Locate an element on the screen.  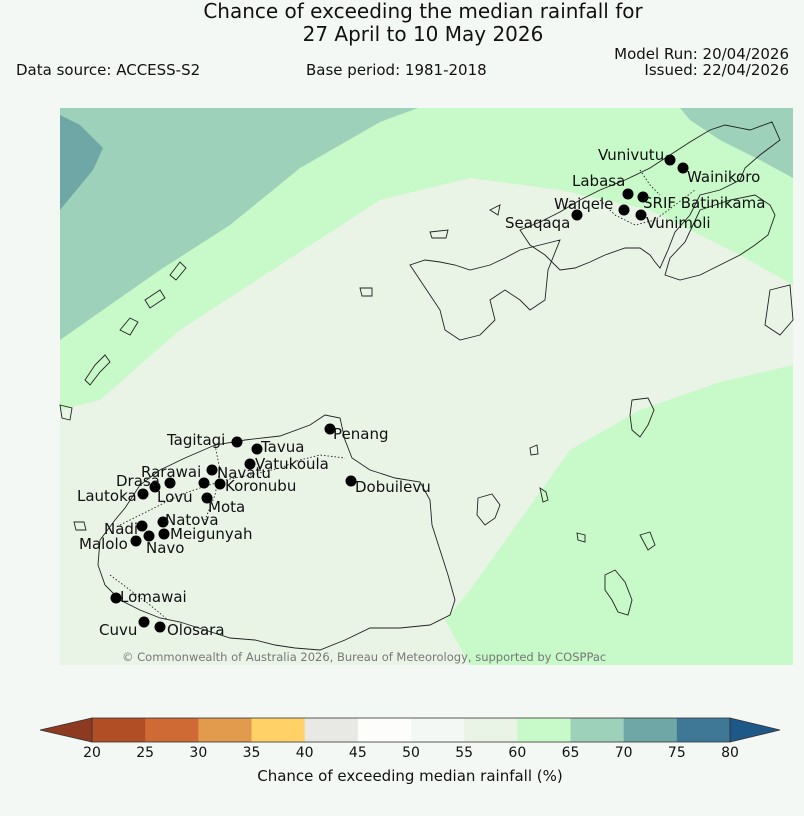
colorbar-tick-label: 65 is located at coordinates (570, 753).